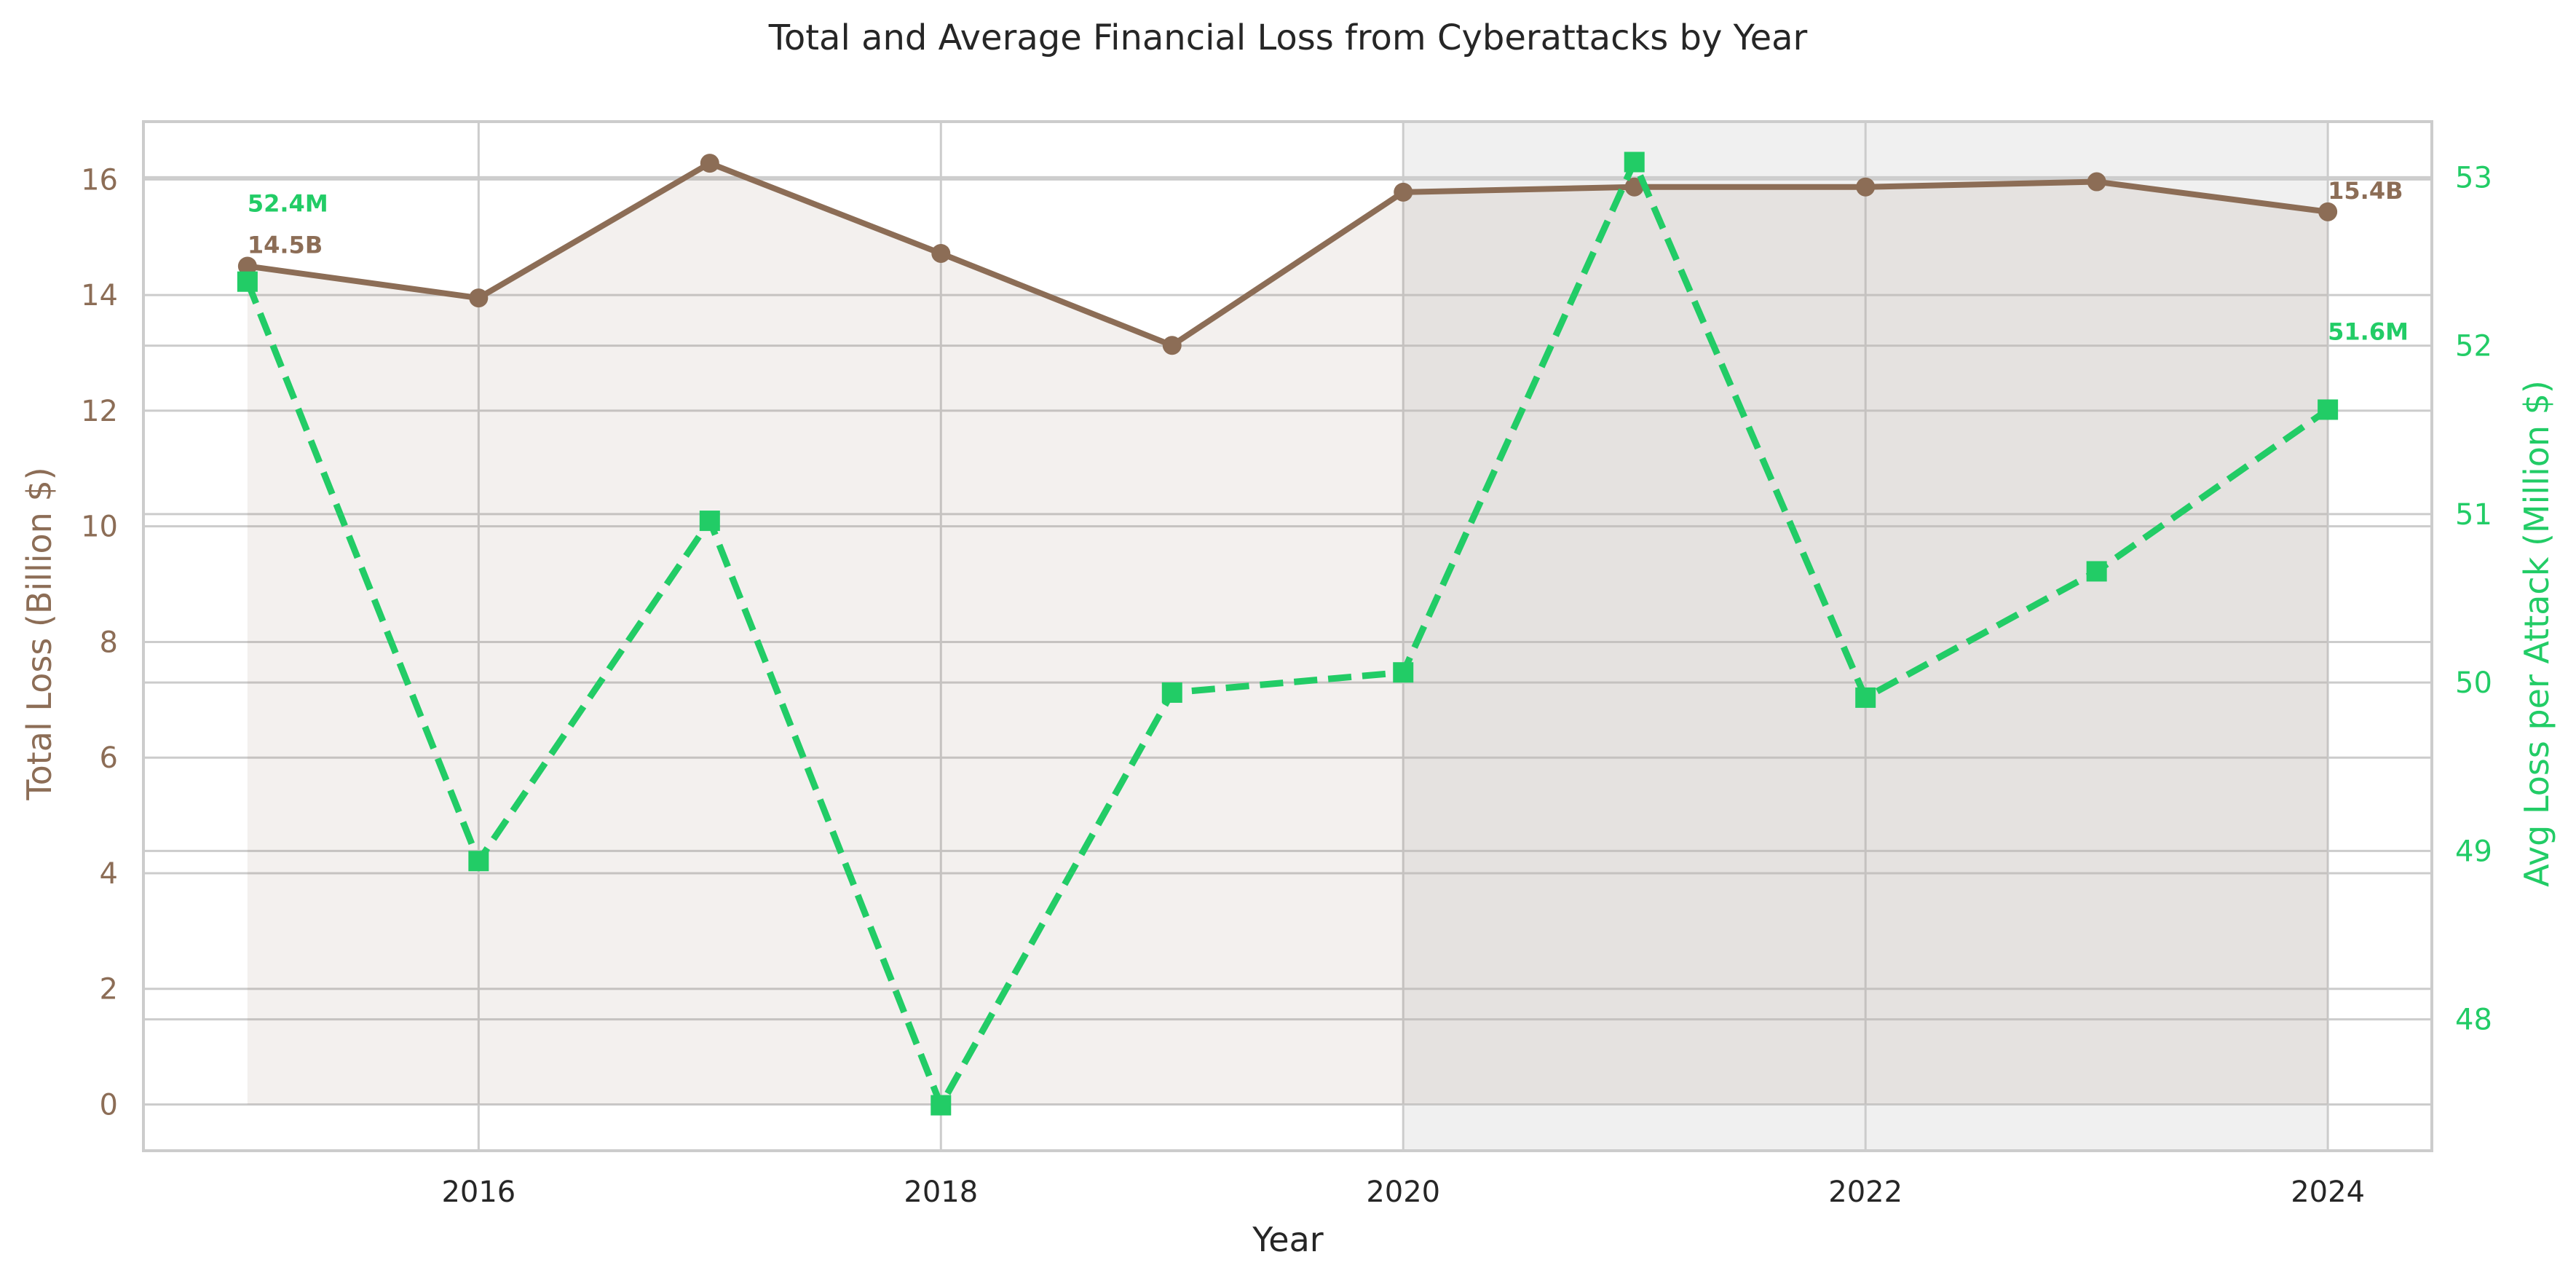  I want to click on y-tick-left-label: 4, so click(109, 874).